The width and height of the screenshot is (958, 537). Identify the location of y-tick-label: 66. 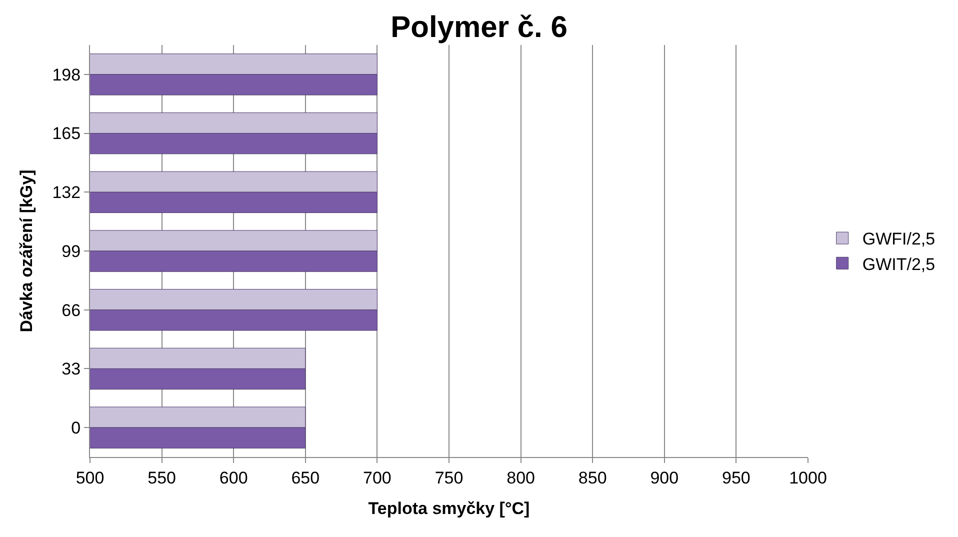
(71, 310).